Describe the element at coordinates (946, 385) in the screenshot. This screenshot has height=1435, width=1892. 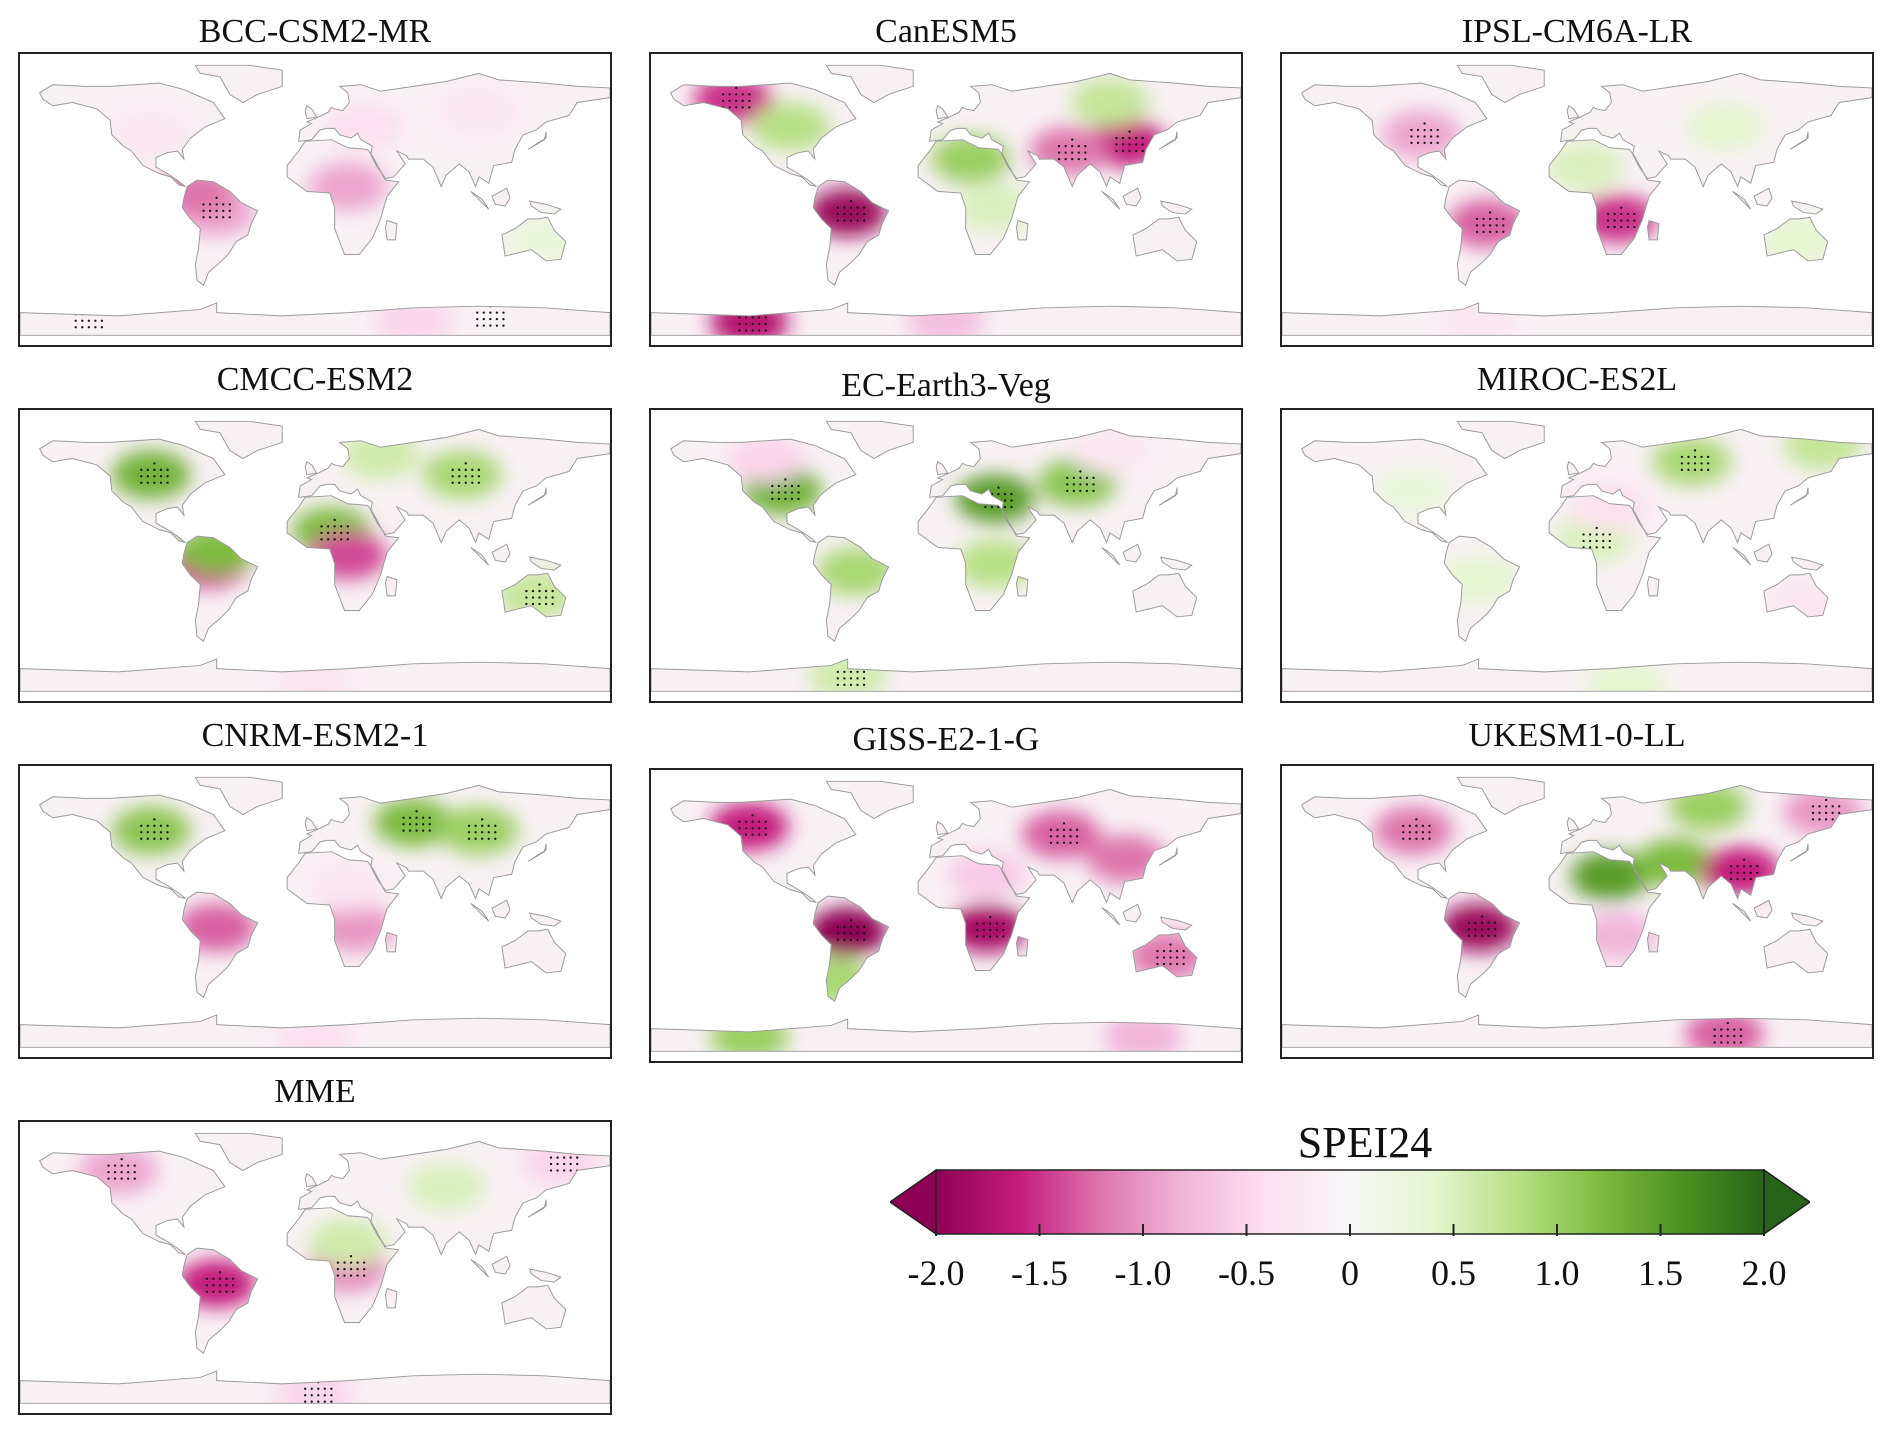
I see `panel-title-ecearth: EC-Earth3-Veg` at that location.